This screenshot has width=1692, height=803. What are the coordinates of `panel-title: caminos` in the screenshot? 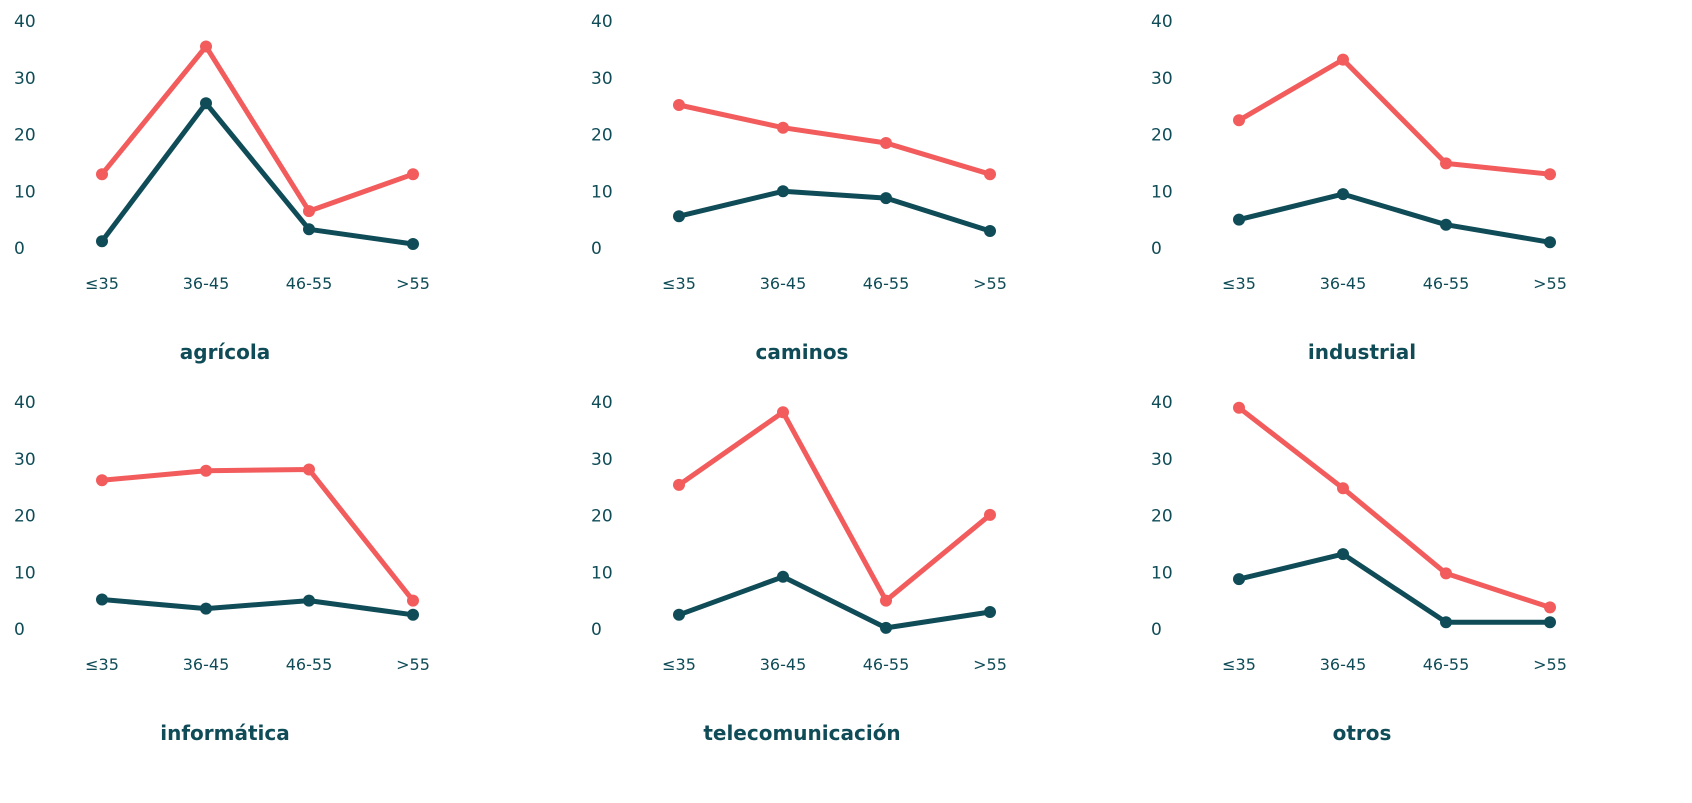 It's located at (802, 352).